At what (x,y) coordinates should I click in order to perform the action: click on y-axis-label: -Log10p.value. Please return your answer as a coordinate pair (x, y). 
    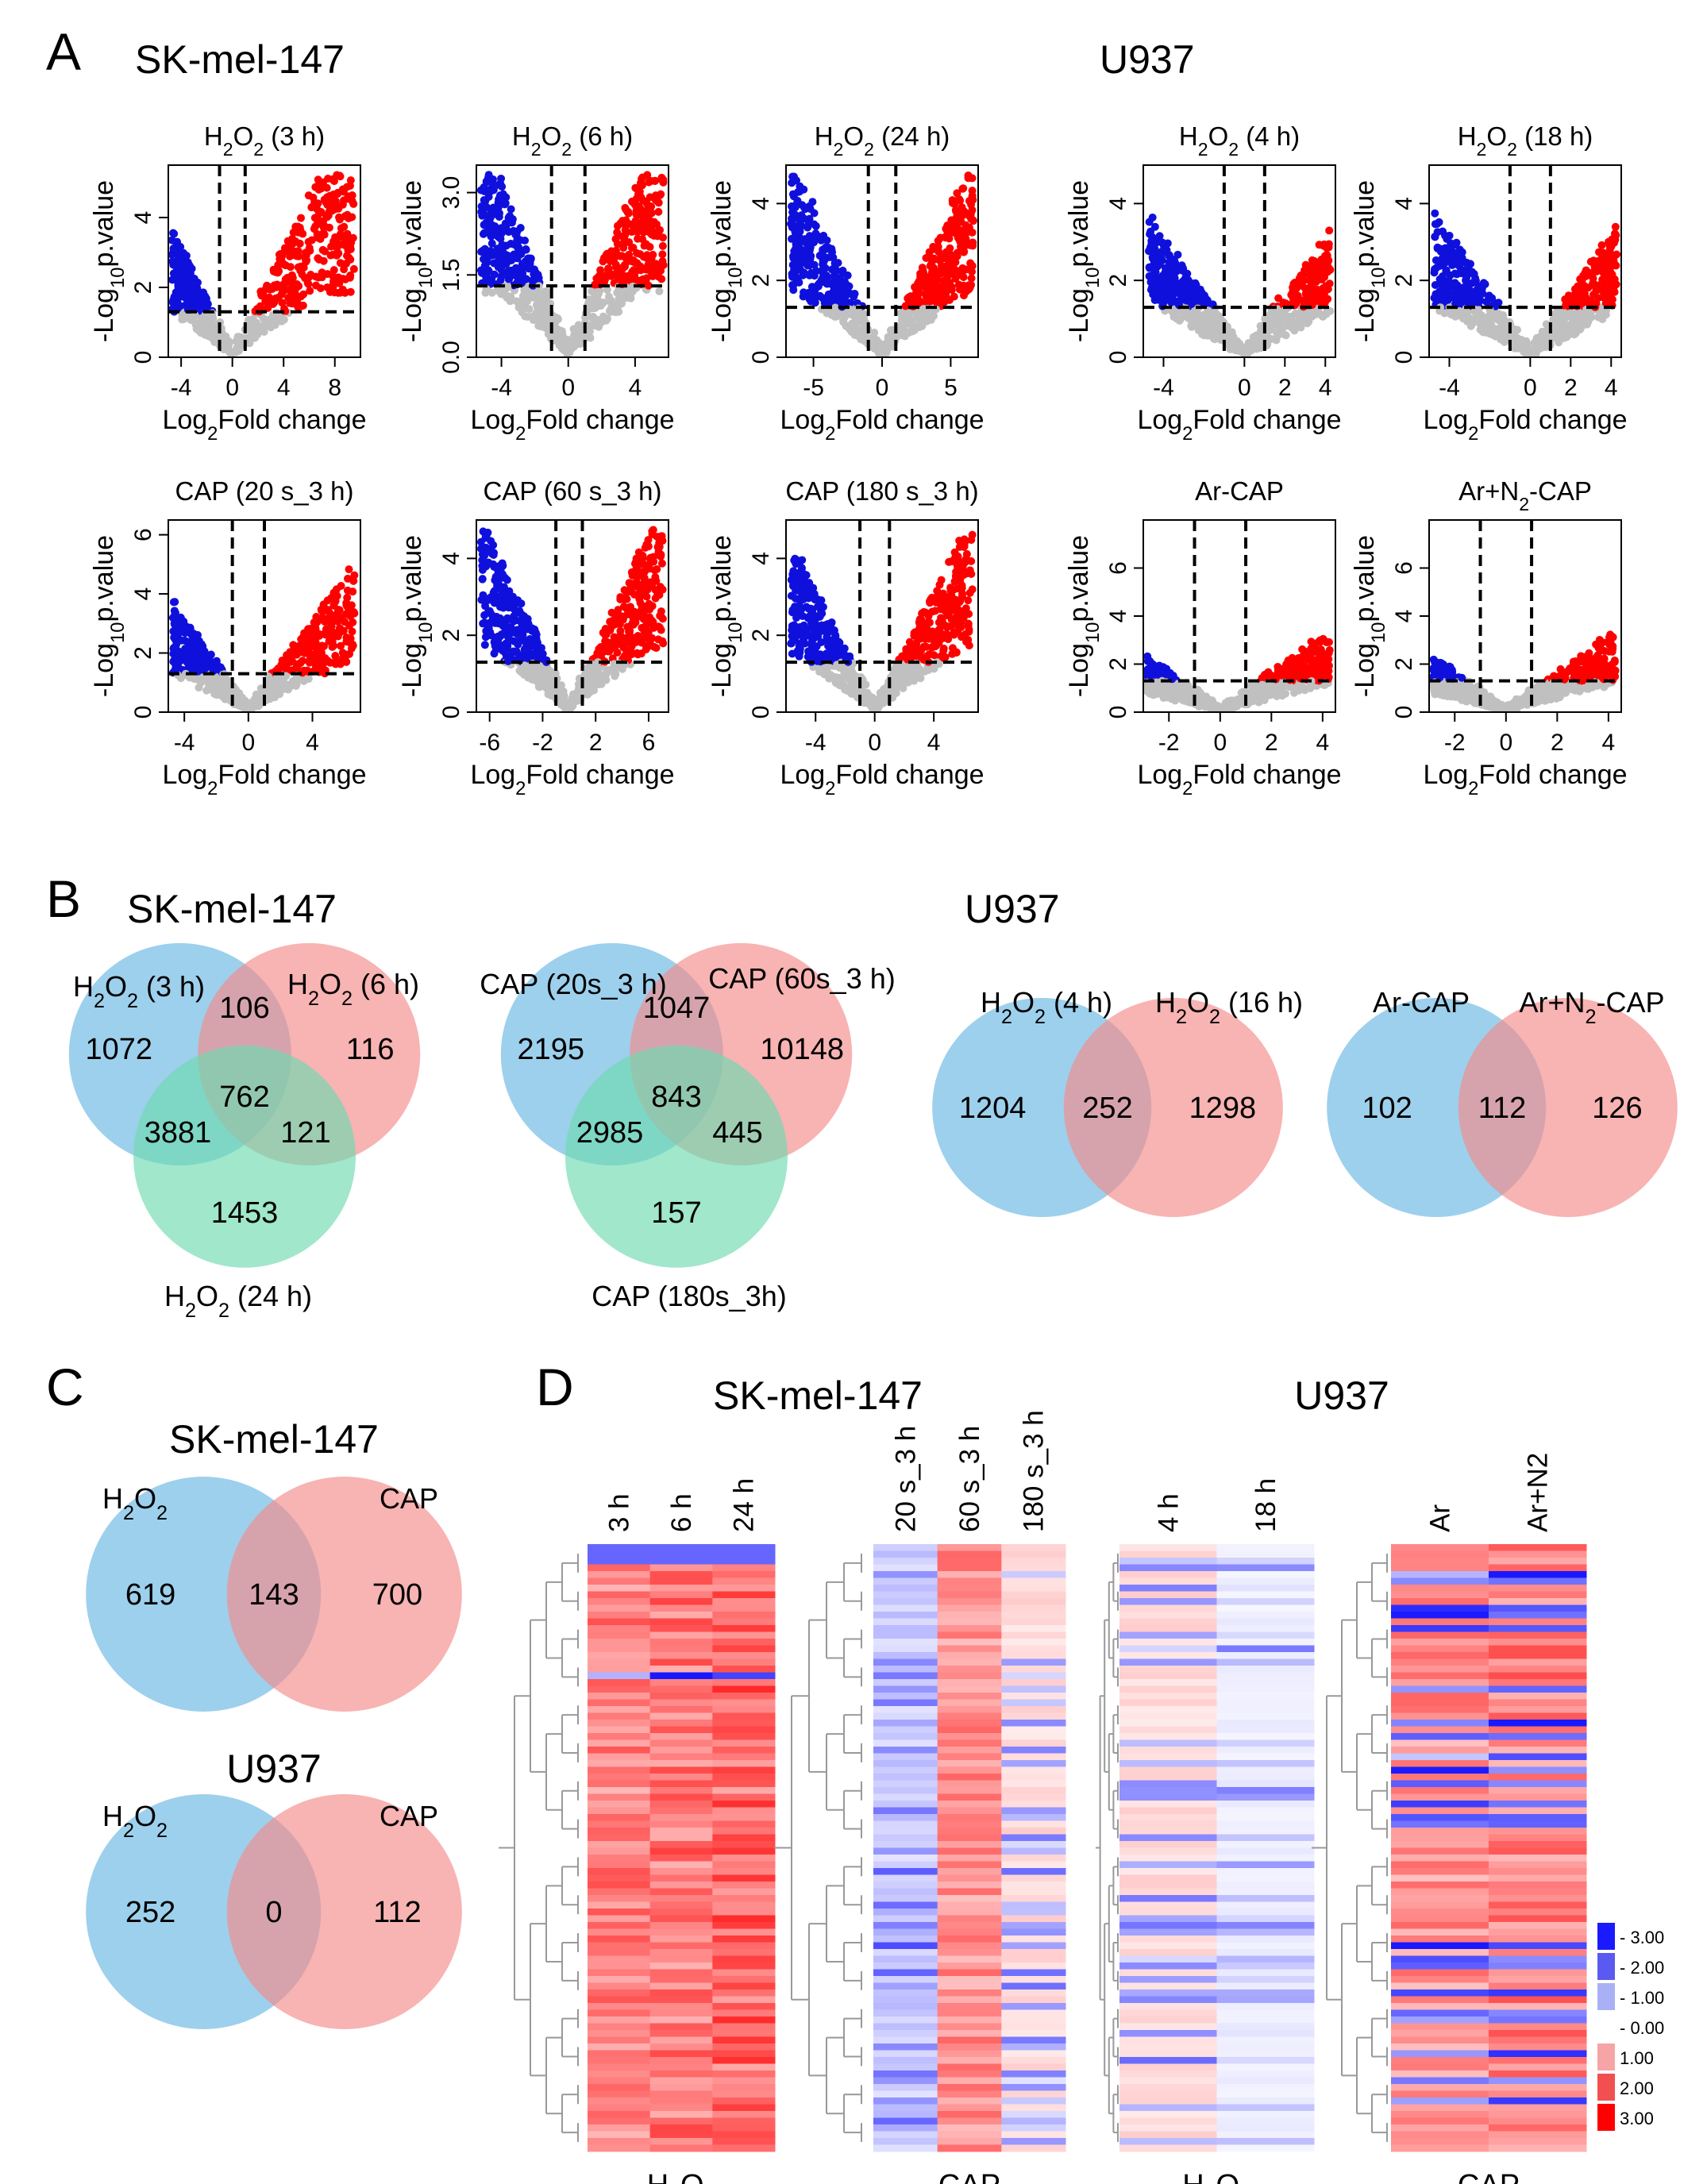
    Looking at the image, I should click on (726, 261).